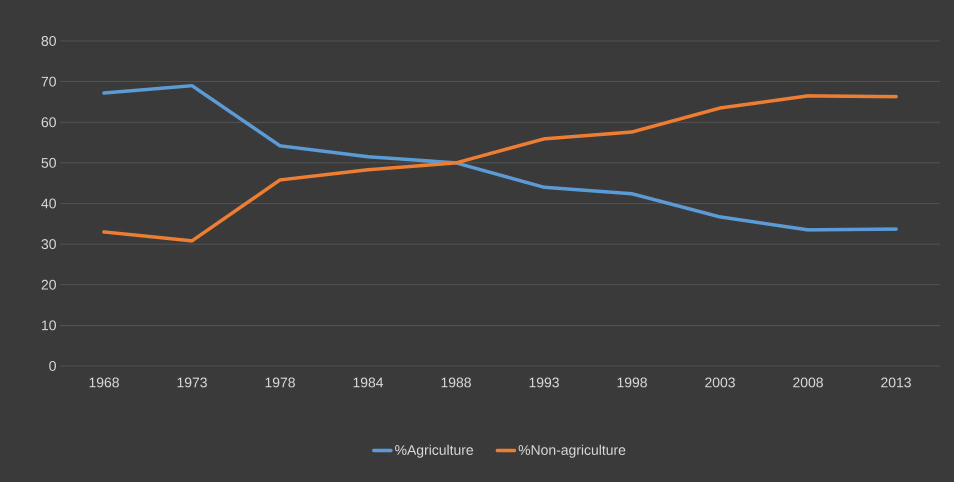  What do you see at coordinates (720, 383) in the screenshot?
I see `x-tick-label: 2003` at bounding box center [720, 383].